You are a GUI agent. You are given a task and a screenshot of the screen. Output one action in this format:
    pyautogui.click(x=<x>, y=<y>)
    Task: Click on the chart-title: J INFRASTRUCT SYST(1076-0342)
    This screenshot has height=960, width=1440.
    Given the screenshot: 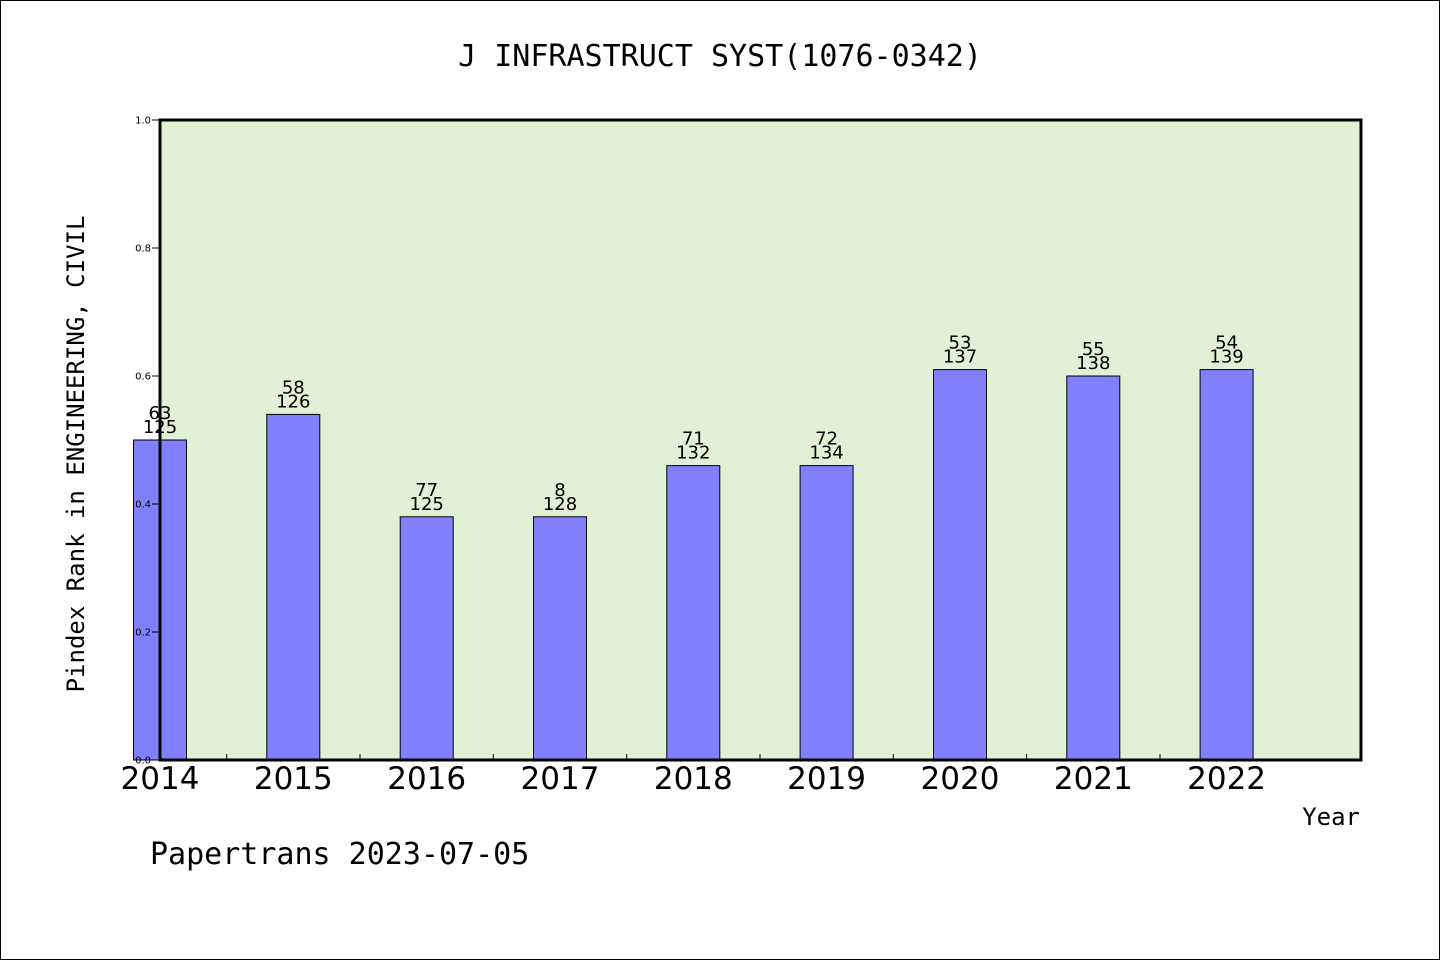 What is the action you would take?
    pyautogui.click(x=720, y=56)
    